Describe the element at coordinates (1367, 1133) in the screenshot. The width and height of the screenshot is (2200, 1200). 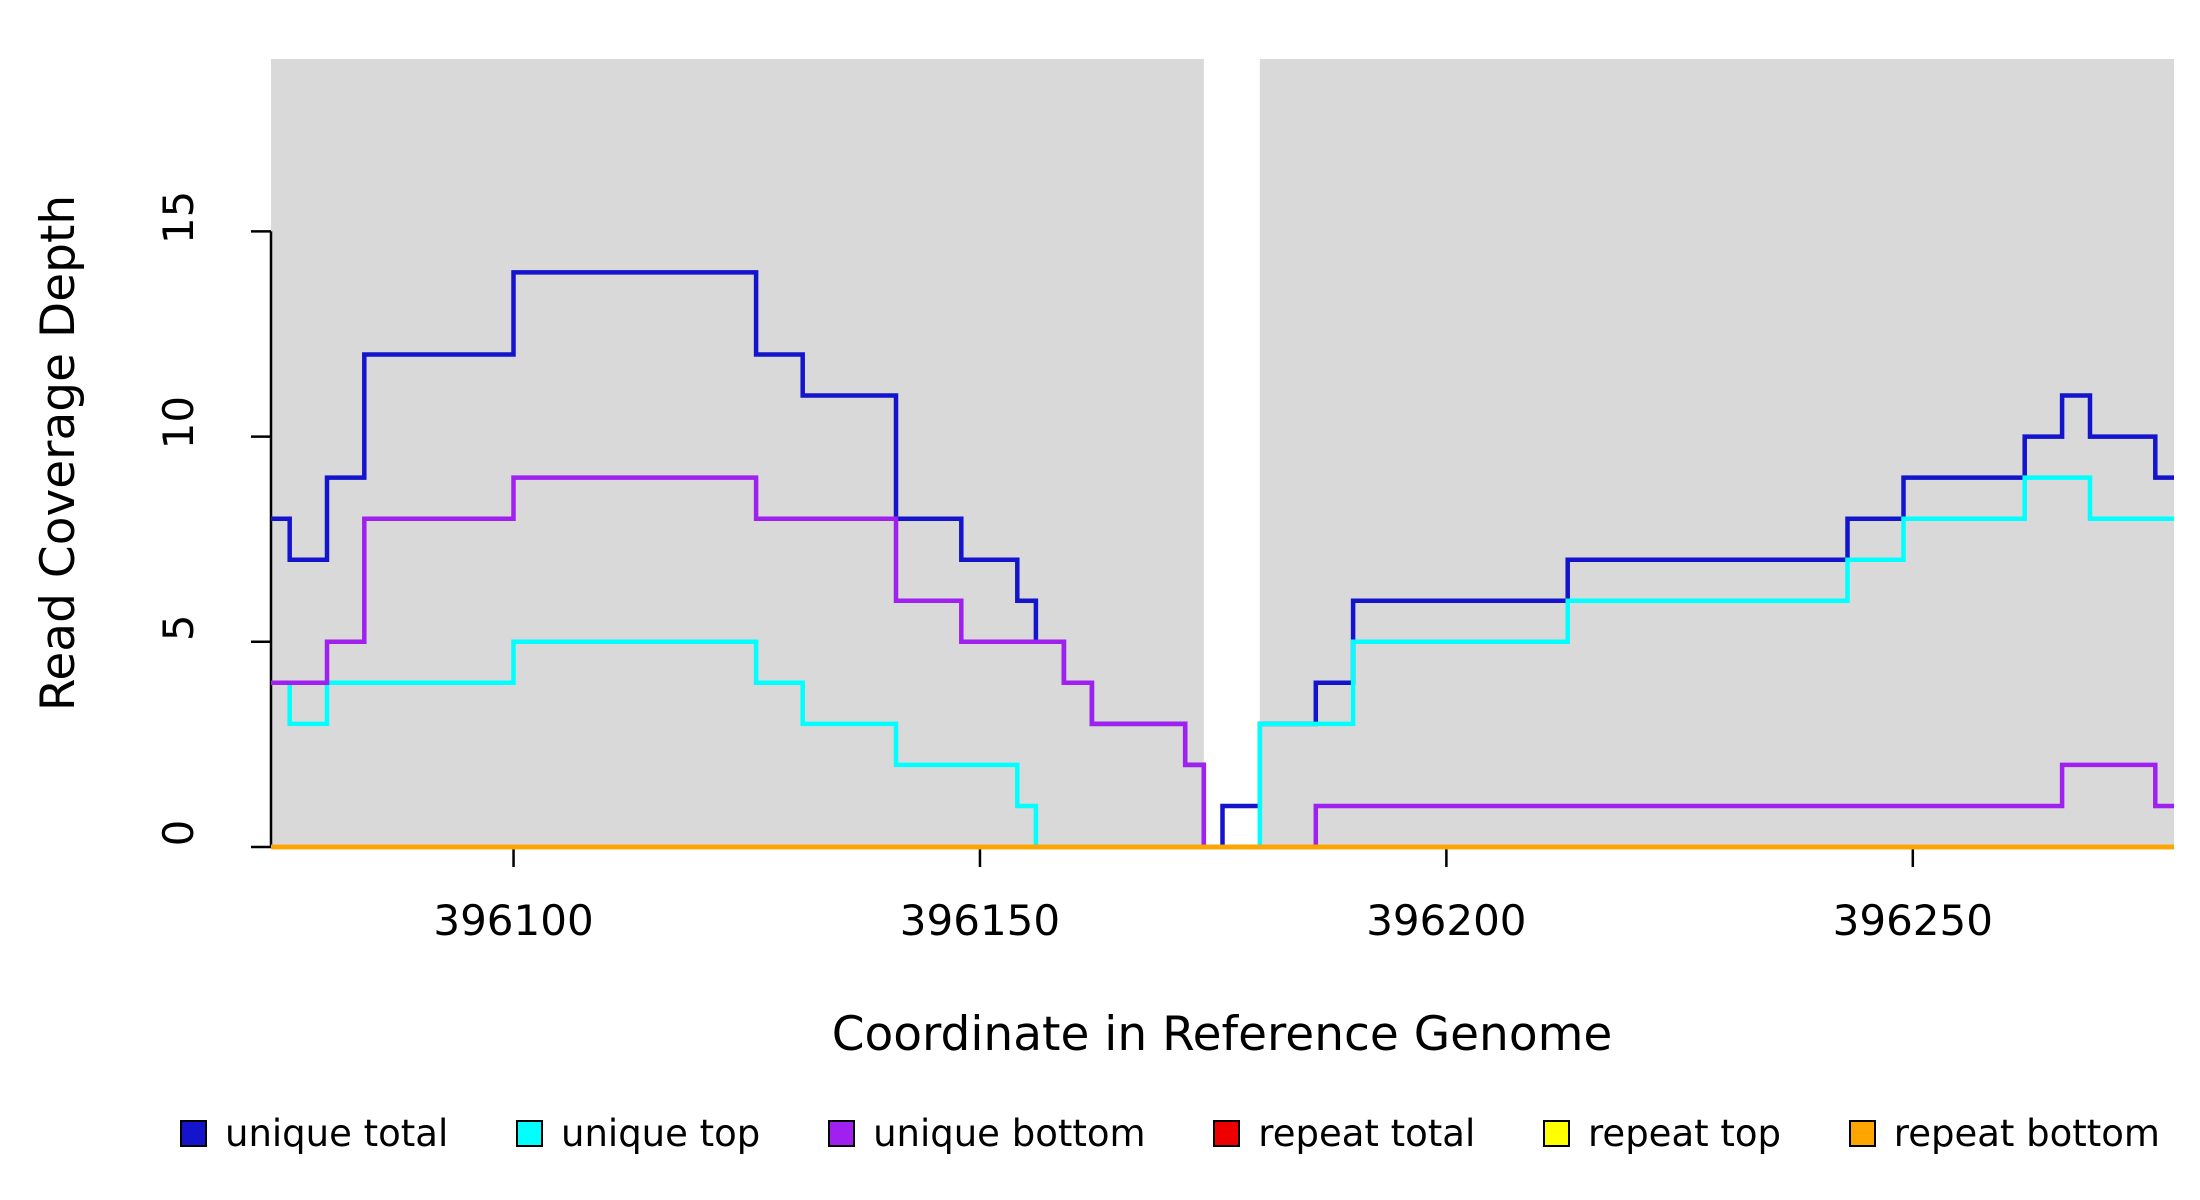
I see `legend-label: repeat total` at that location.